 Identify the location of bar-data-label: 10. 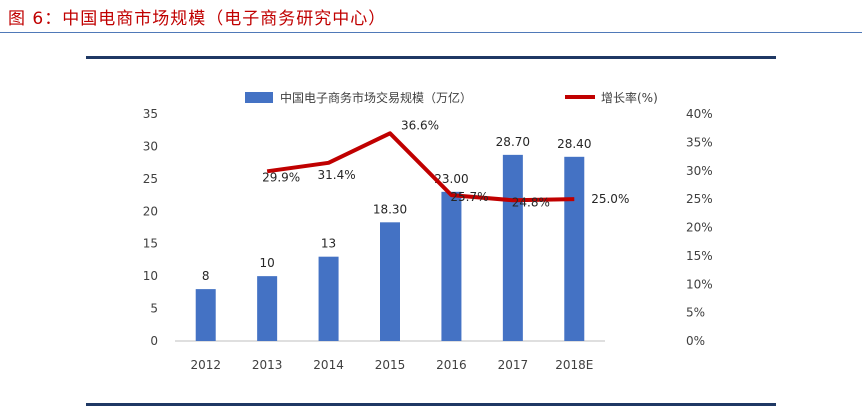
(267, 263).